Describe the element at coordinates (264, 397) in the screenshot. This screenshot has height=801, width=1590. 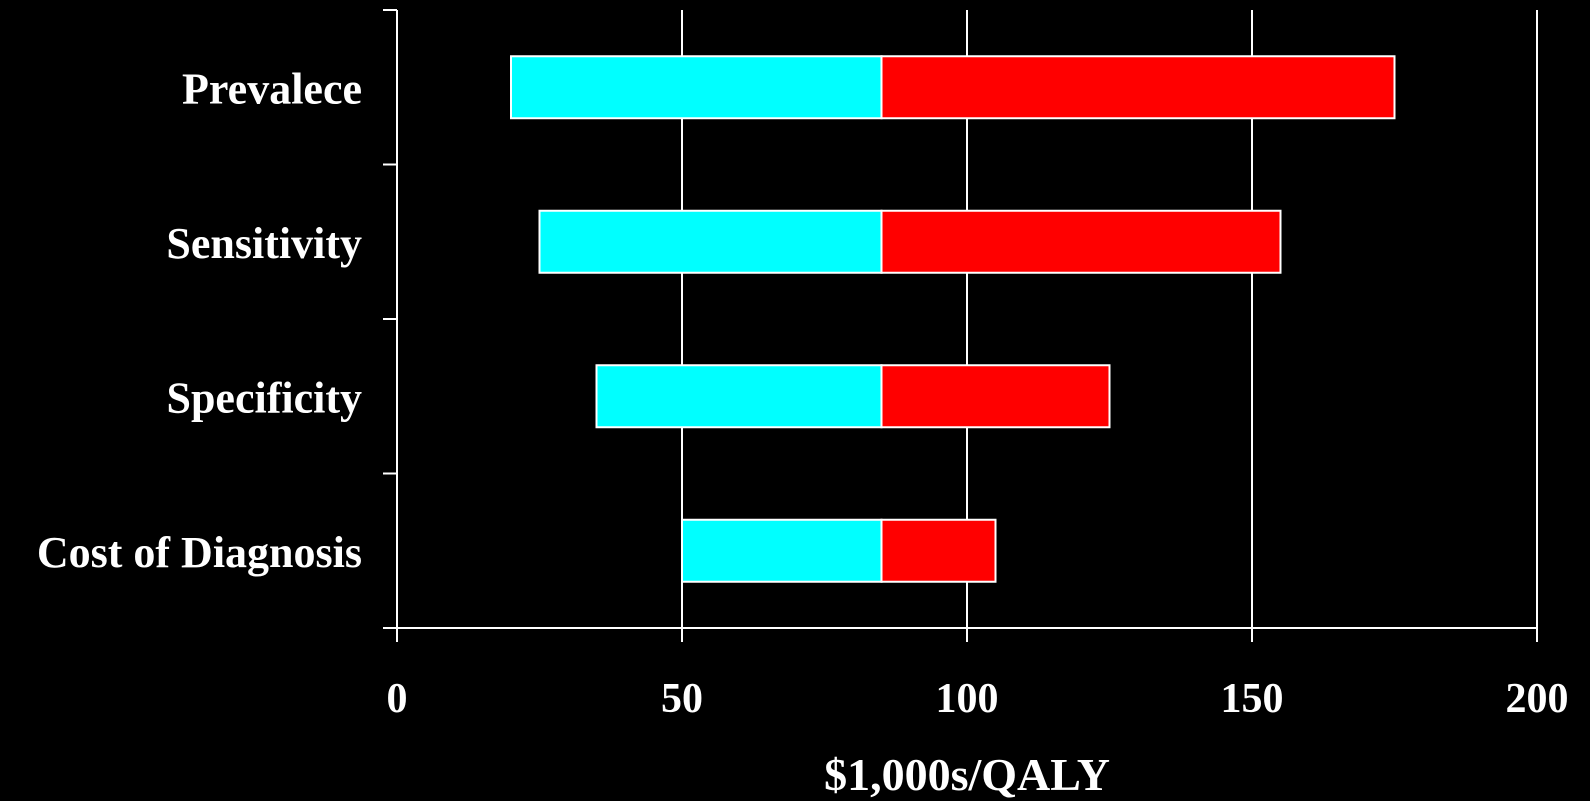
I see `category-label-2: Specificity` at that location.